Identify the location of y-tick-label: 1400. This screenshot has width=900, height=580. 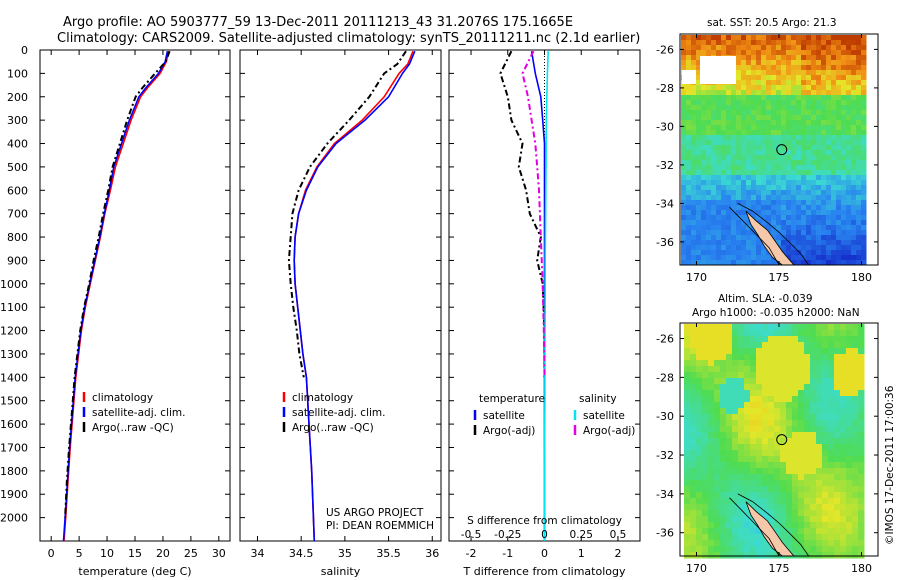
(14, 377).